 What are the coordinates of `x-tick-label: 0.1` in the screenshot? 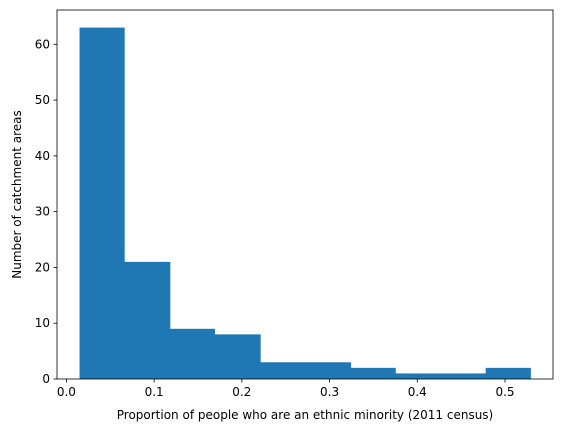 It's located at (154, 392).